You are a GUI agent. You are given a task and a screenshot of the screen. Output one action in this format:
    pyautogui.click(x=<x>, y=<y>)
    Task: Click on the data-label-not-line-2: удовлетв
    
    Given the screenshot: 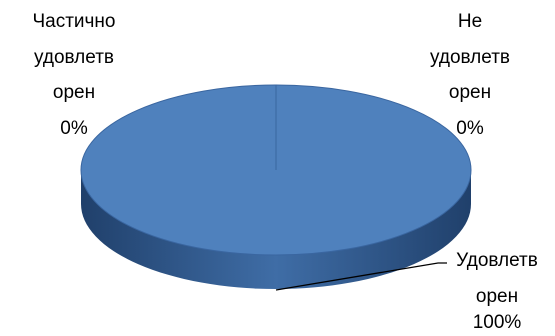 What is the action you would take?
    pyautogui.click(x=470, y=57)
    